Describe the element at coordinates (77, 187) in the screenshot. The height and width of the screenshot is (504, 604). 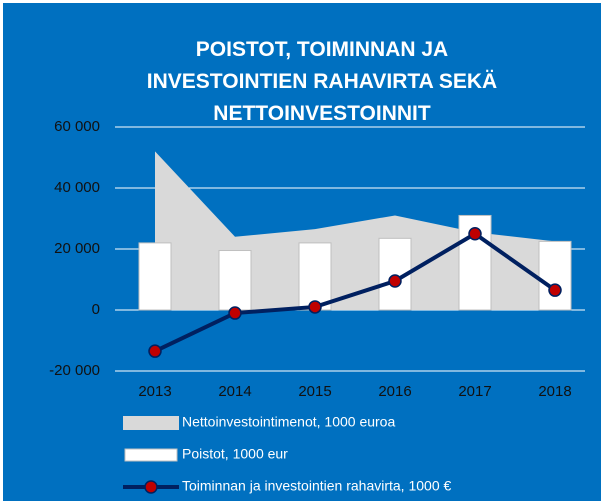
I see `y-tick-label: 40 000` at that location.